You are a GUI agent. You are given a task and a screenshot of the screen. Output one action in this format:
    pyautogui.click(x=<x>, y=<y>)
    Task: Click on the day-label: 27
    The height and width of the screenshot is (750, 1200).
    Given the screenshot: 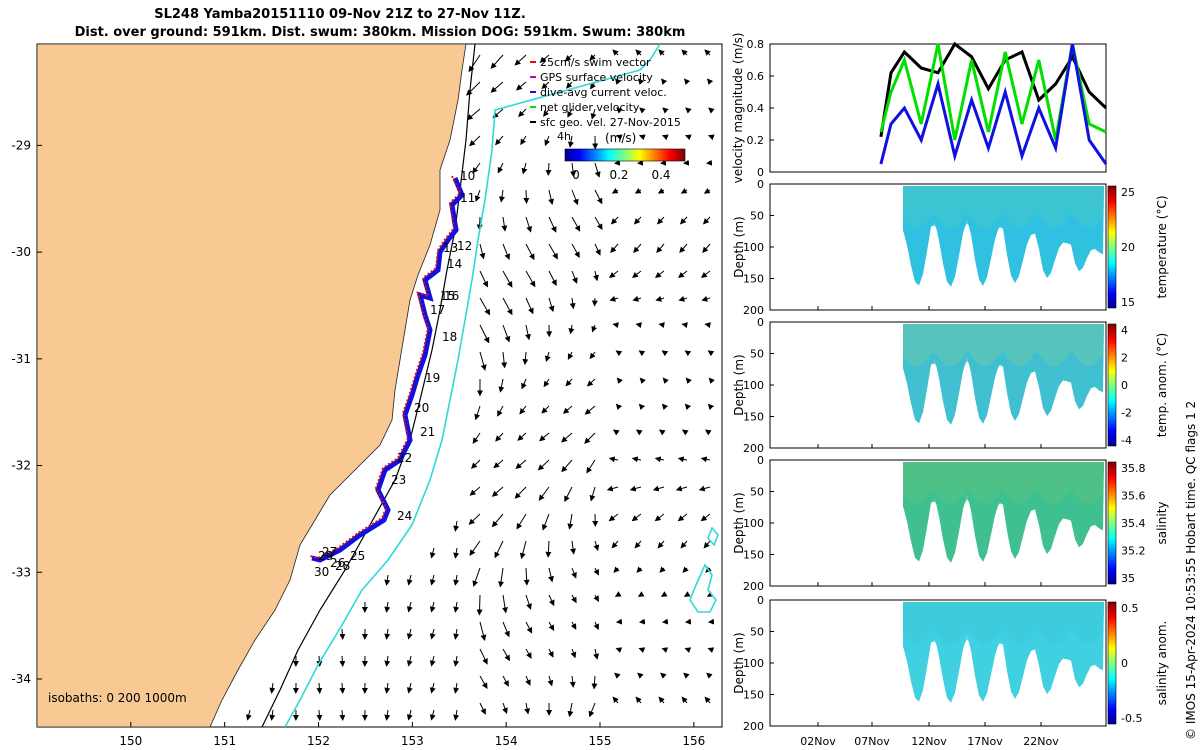 What is the action you would take?
    pyautogui.click(x=329, y=552)
    